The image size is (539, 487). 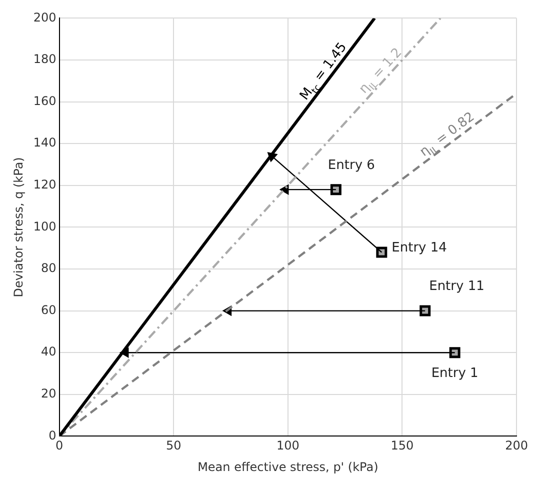 What do you see at coordinates (288, 467) in the screenshot?
I see `x-axis-title: Mean effective stress, p' (kPa)` at bounding box center [288, 467].